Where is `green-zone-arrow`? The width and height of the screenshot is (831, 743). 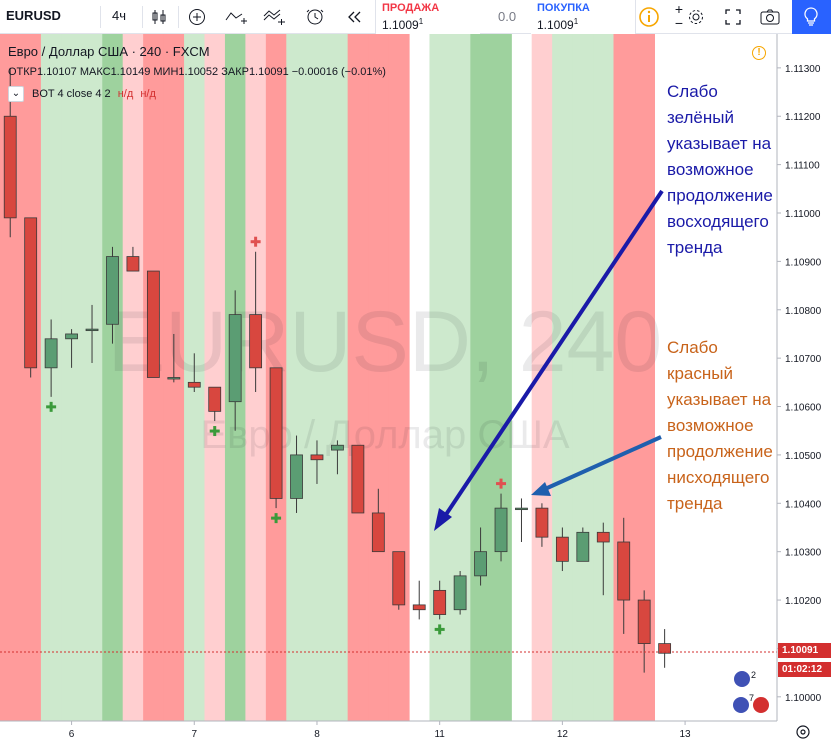 green-zone-arrow is located at coordinates (553, 353).